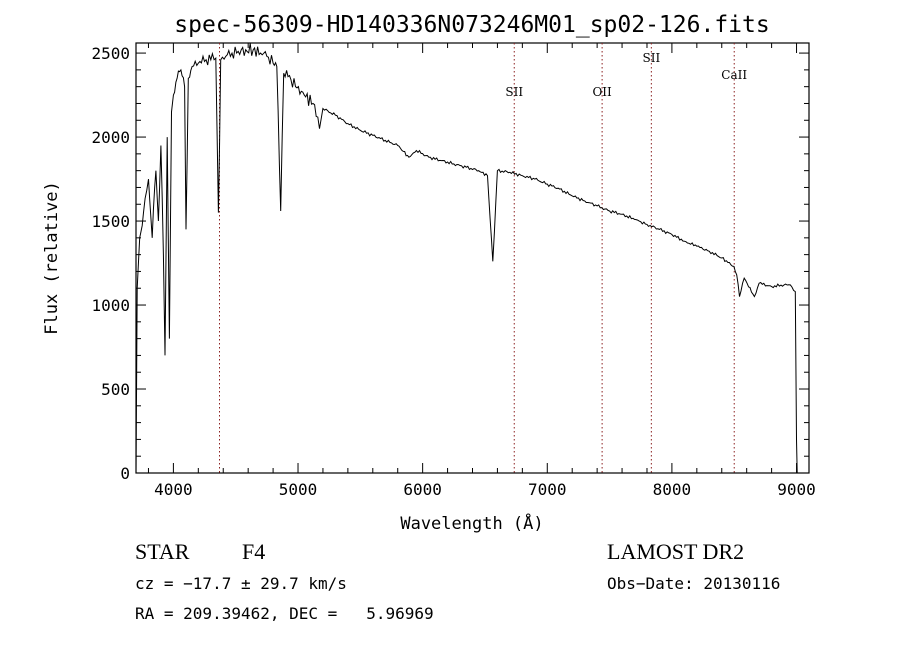  I want to click on y-tick-label: 500, so click(115, 389).